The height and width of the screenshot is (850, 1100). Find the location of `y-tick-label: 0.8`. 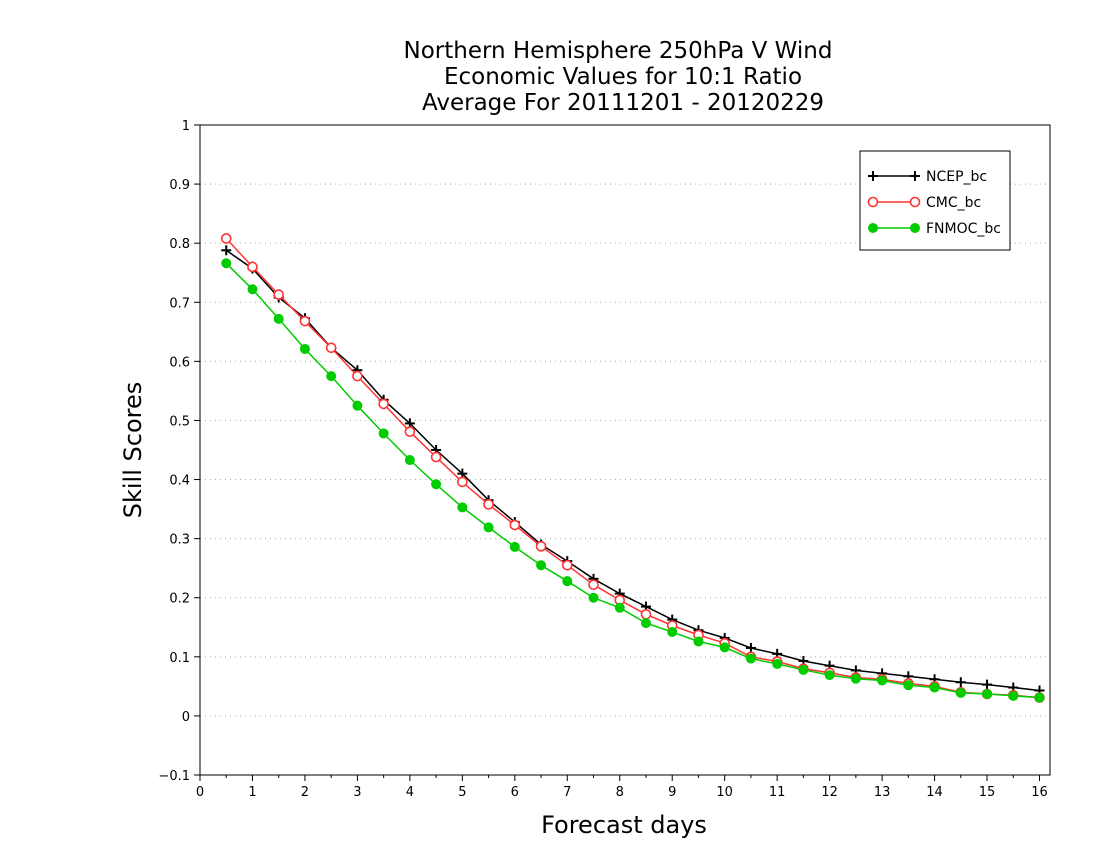

y-tick-label: 0.8 is located at coordinates (179, 244).